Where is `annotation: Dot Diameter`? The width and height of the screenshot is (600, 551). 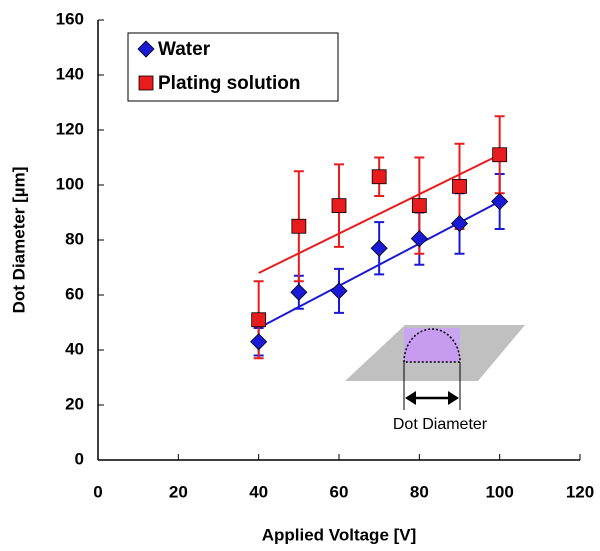 annotation: Dot Diameter is located at coordinates (440, 424).